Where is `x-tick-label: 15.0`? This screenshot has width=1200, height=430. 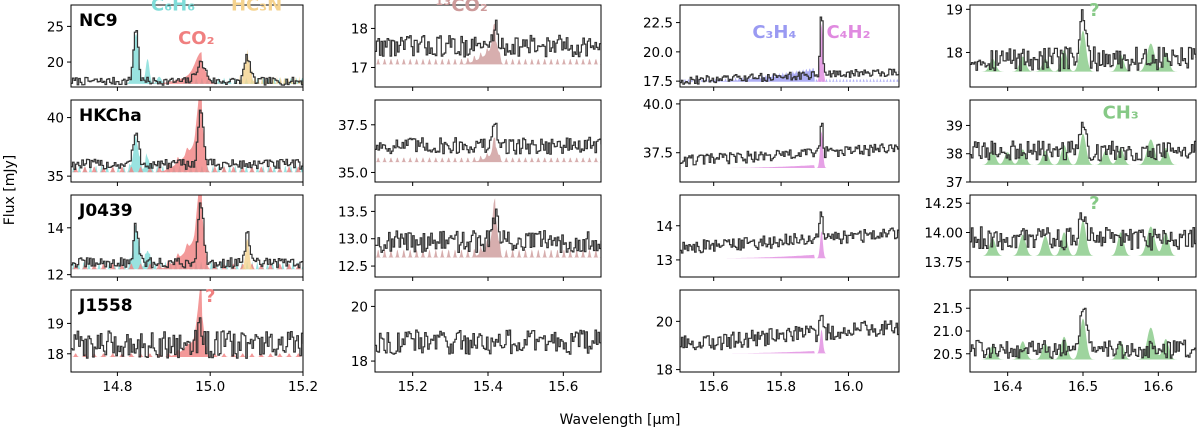 x-tick-label: 15.0 is located at coordinates (210, 387).